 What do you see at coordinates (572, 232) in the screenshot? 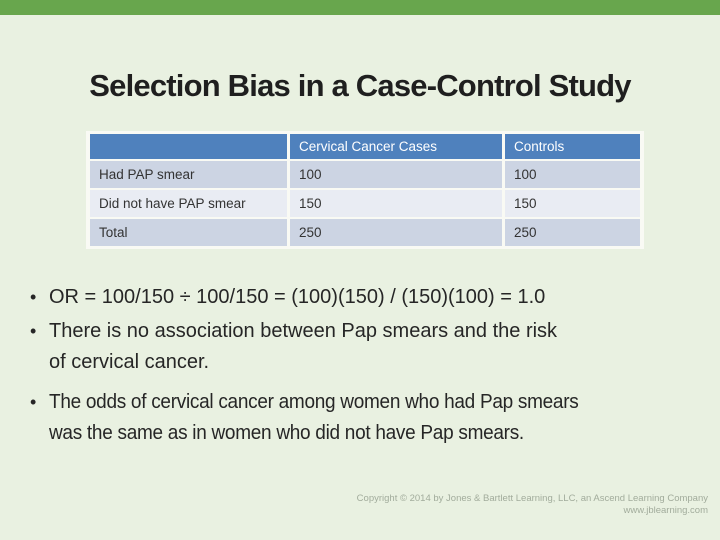
I see `row-controls-value: 250` at bounding box center [572, 232].